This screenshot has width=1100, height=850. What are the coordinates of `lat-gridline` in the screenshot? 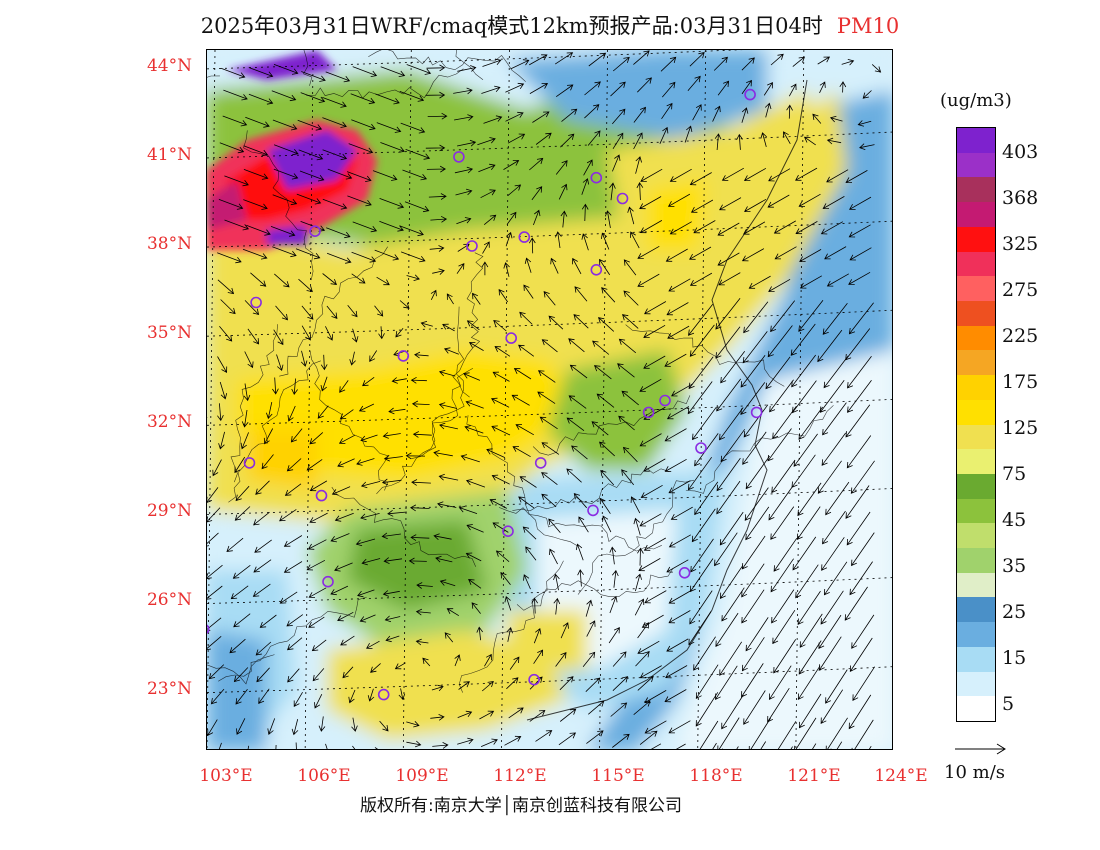 It's located at (475, 60).